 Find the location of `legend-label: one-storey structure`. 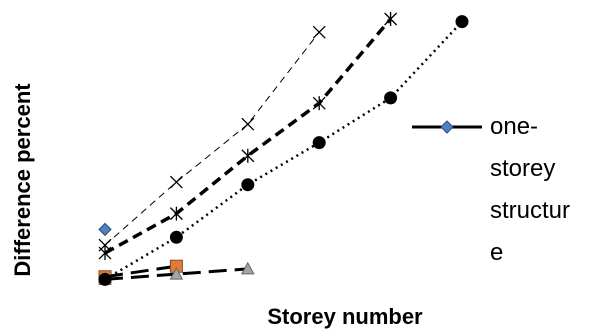

legend-label: one-storey structure is located at coordinates (530, 189).